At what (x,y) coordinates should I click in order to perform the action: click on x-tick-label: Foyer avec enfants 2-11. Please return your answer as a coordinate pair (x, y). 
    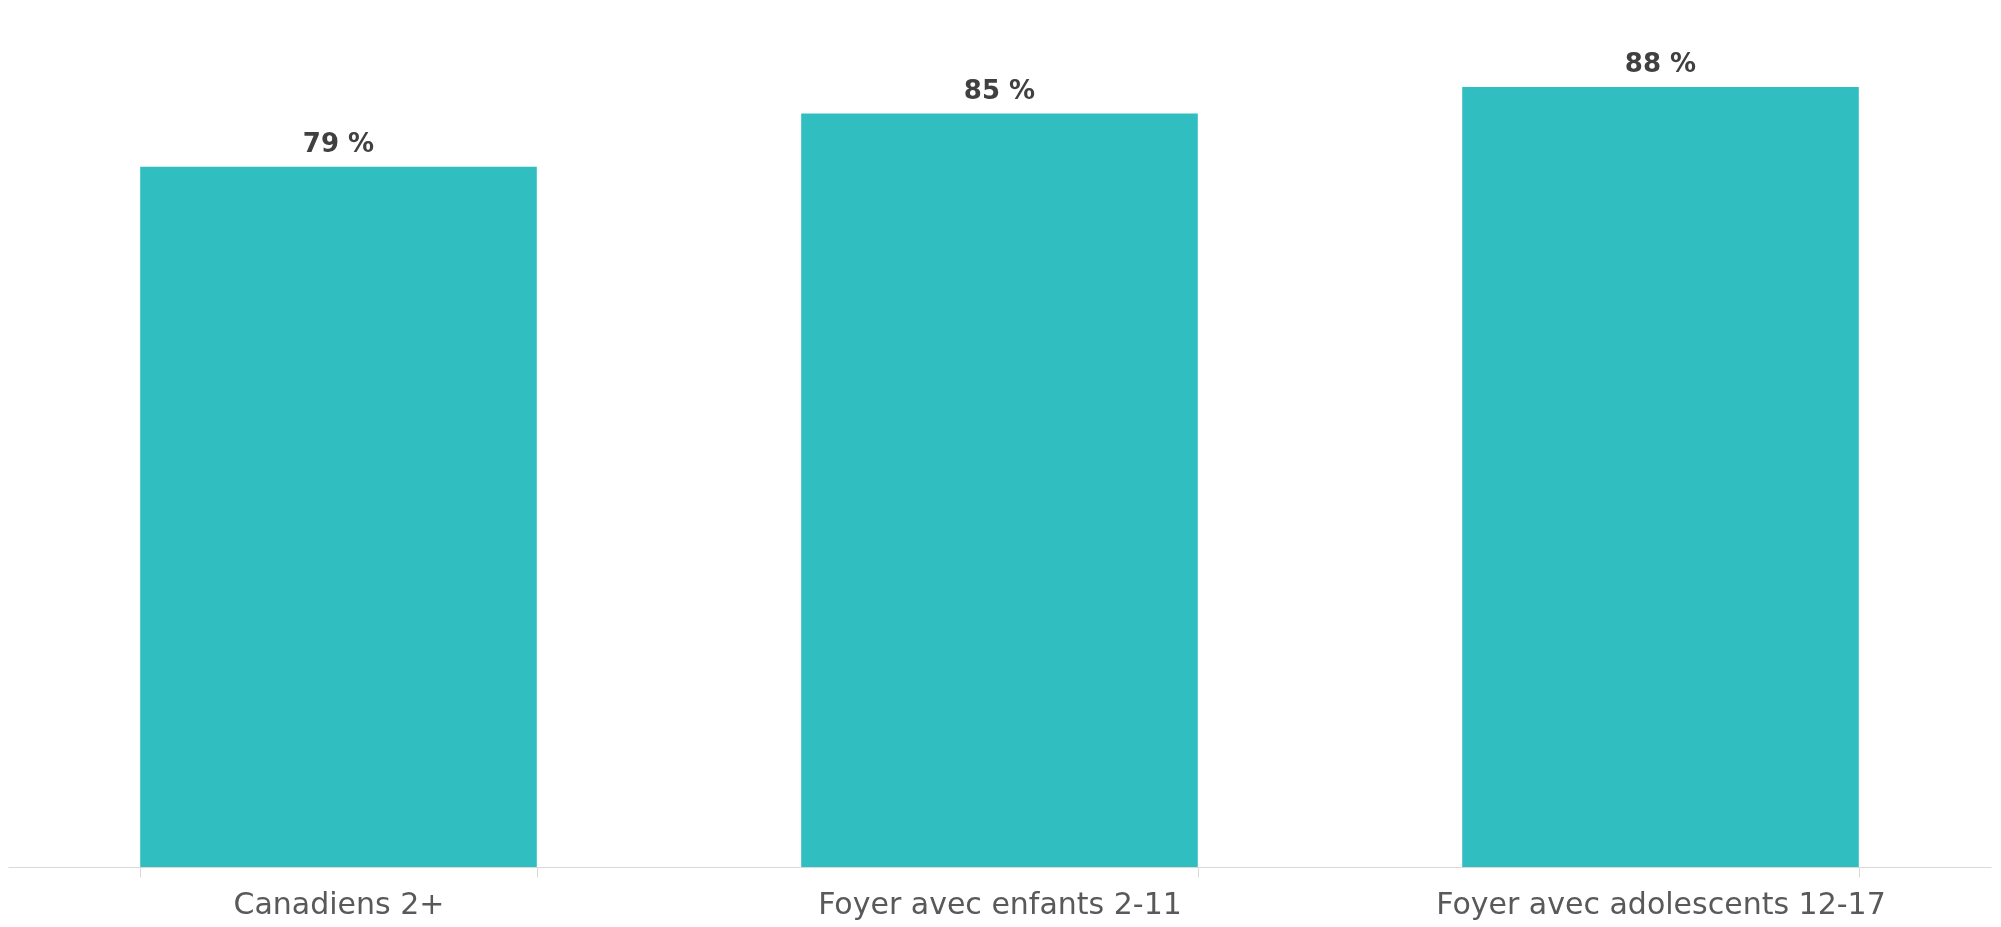
    Looking at the image, I should click on (1000, 903).